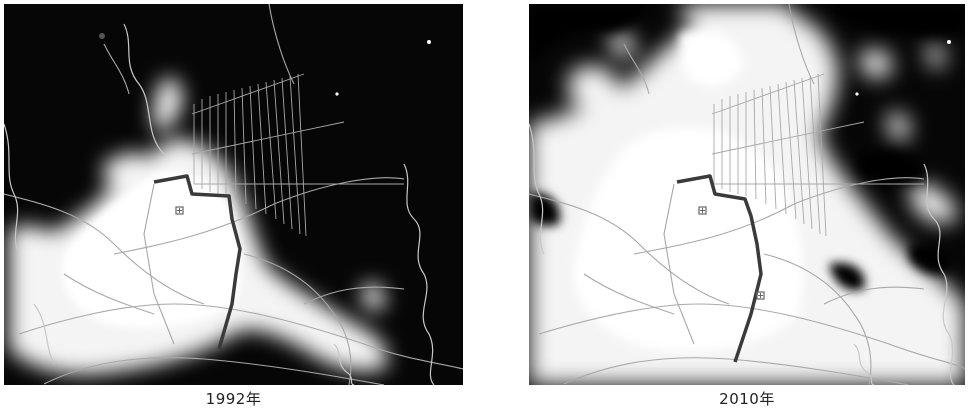 This screenshot has width=971, height=412. What do you see at coordinates (151, 249) in the screenshot?
I see `urban-light-core` at bounding box center [151, 249].